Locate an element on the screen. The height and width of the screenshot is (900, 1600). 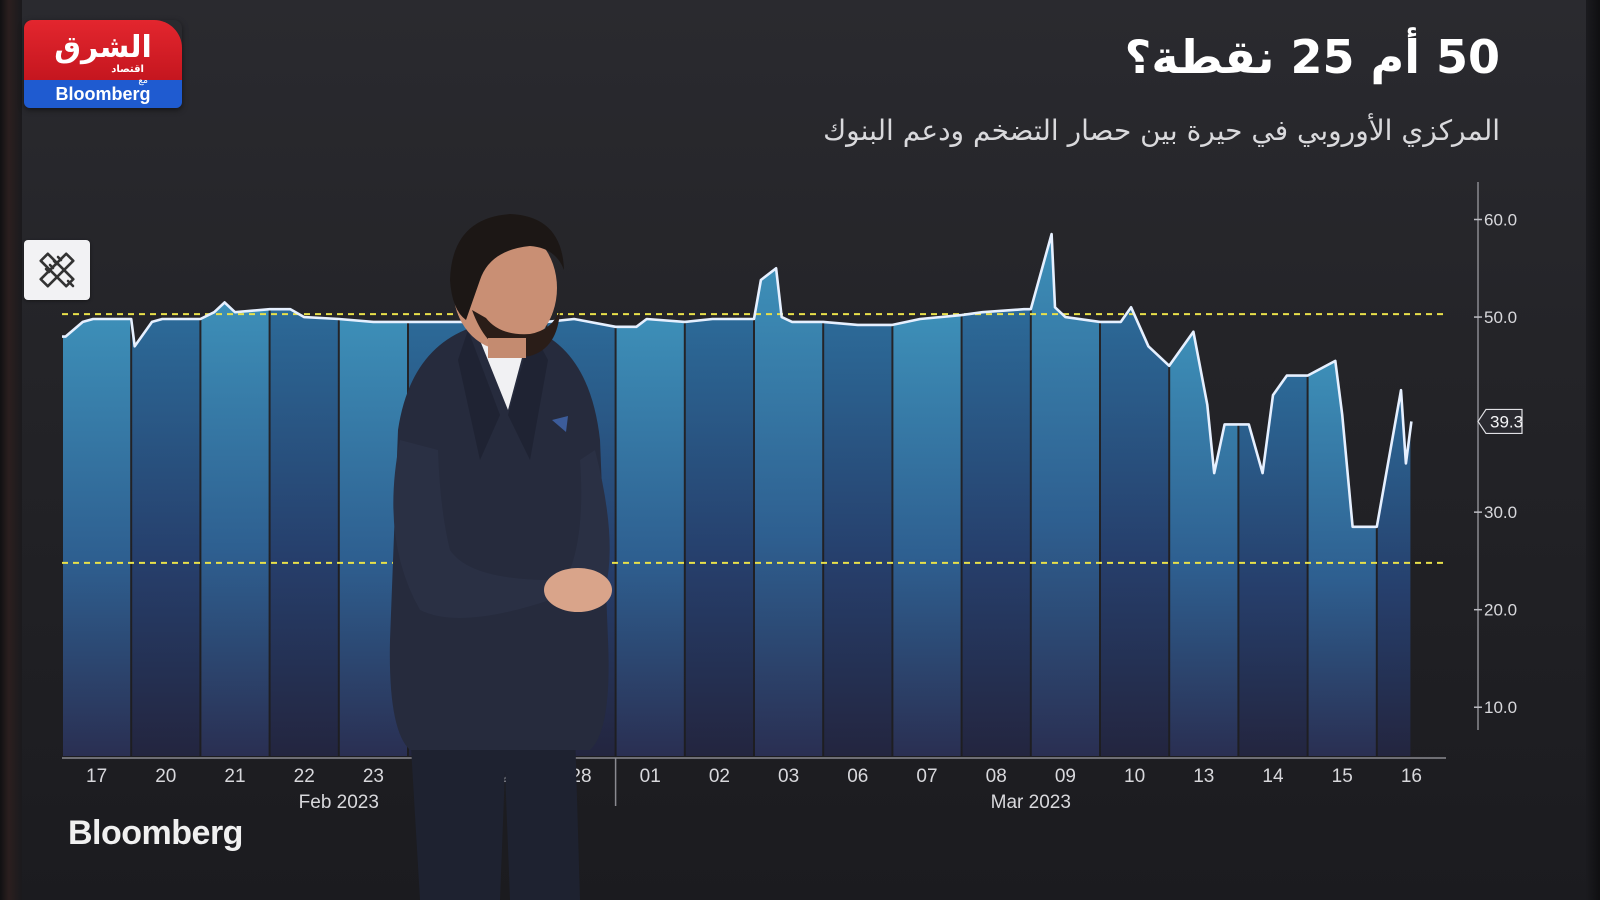
month-label-2: Mar 2023 is located at coordinates (1031, 802).